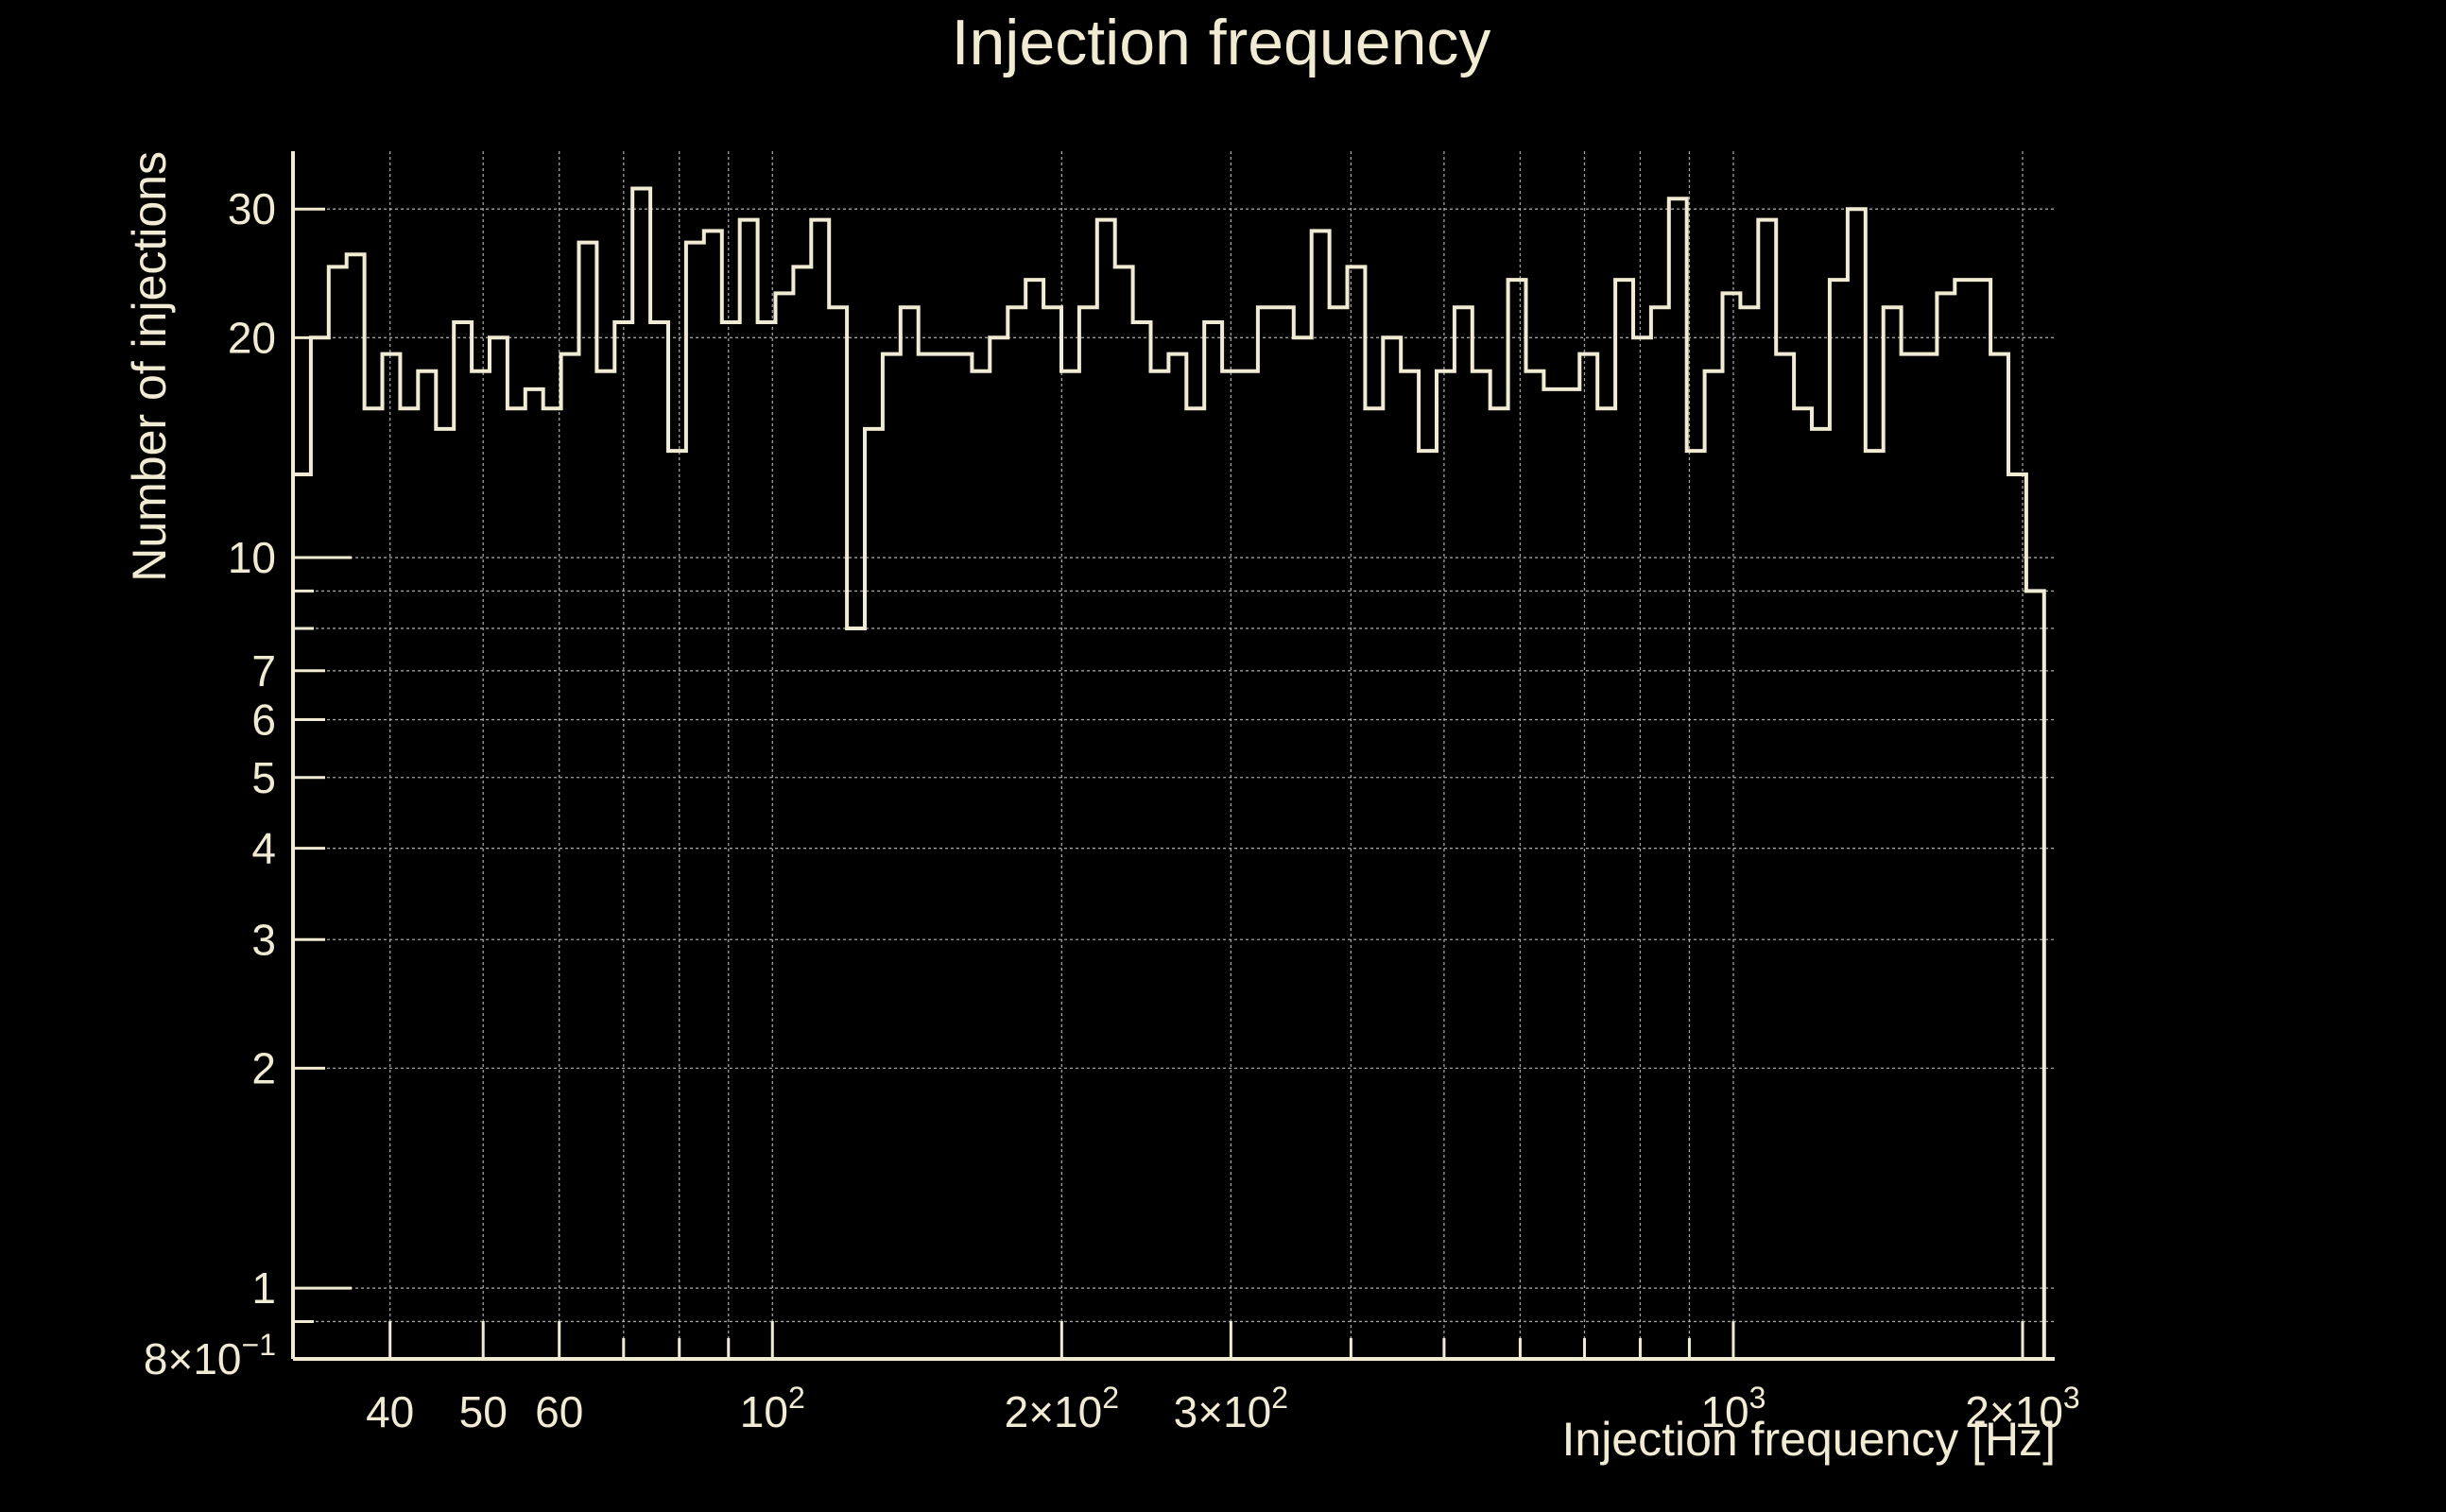 This screenshot has height=1512, width=2446. What do you see at coordinates (559, 1411) in the screenshot?
I see `x-tick-label: 60` at bounding box center [559, 1411].